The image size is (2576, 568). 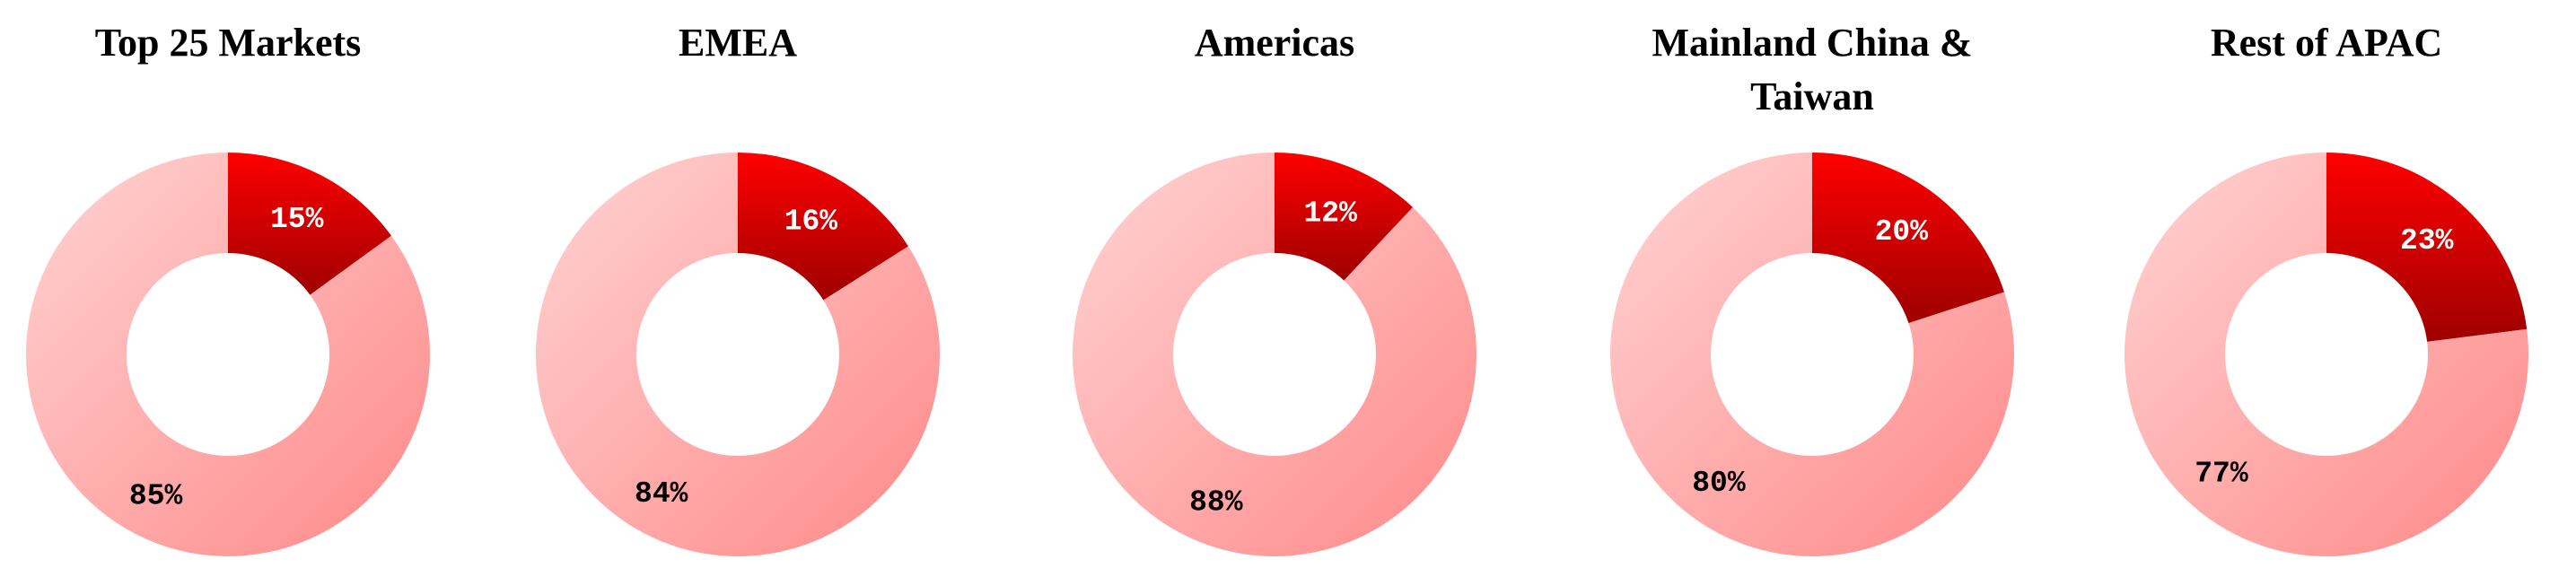 I want to click on value-label: 88%, so click(x=1216, y=502).